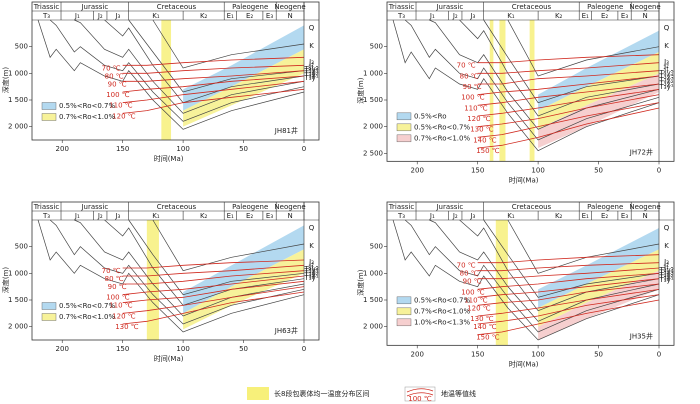 This screenshot has height=404, width=700. What do you see at coordinates (87, 306) in the screenshot?
I see `legend-label: 0.5%<Ro<0.7%` at bounding box center [87, 306].